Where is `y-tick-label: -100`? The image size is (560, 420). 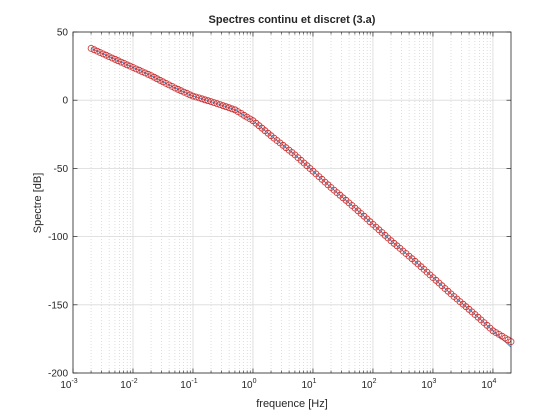 y-tick-label: -100 is located at coordinates (58, 237).